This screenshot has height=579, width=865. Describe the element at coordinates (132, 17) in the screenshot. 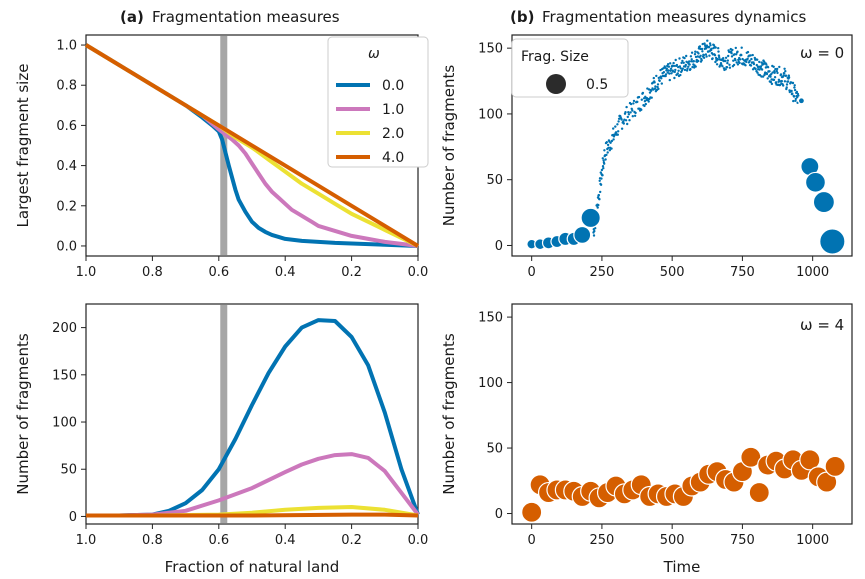

I see `panel-a-letter: (a)` at that location.